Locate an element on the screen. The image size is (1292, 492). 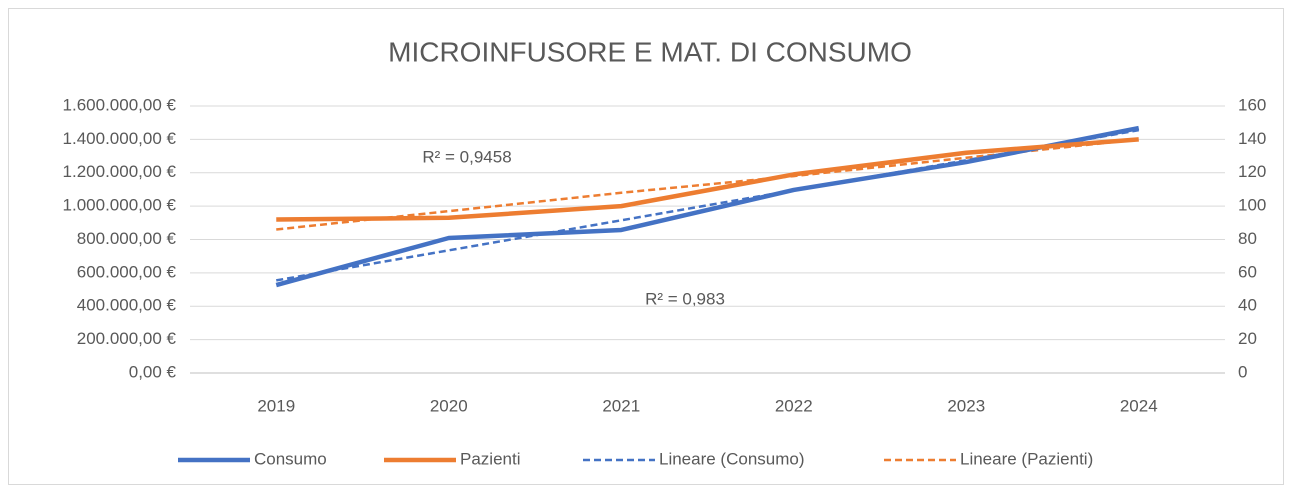
x-tick-label: 2024 is located at coordinates (1139, 405).